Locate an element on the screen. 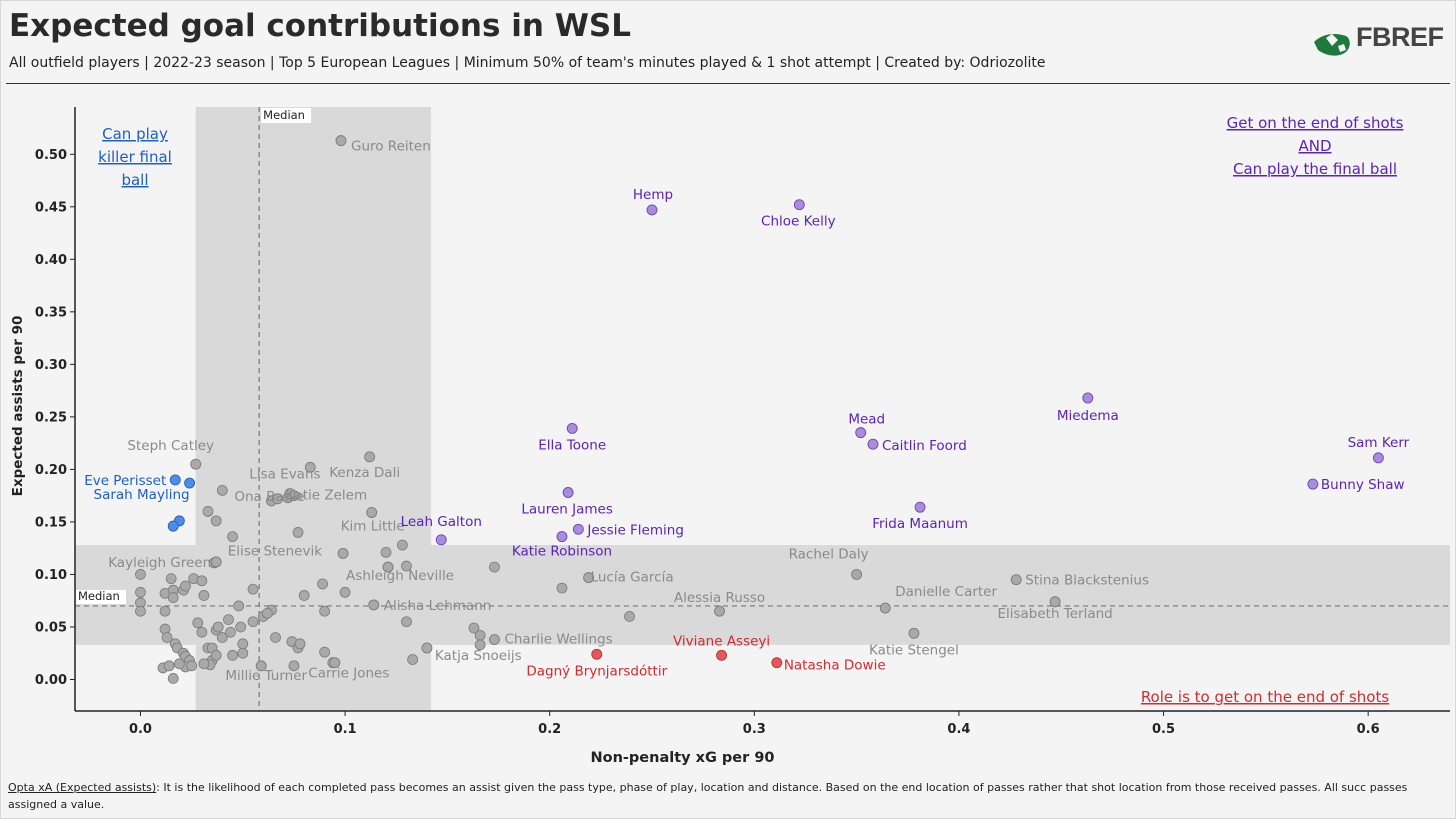 The image size is (1456, 819). quadrant-label-top-left: Can play is located at coordinates (135, 134).